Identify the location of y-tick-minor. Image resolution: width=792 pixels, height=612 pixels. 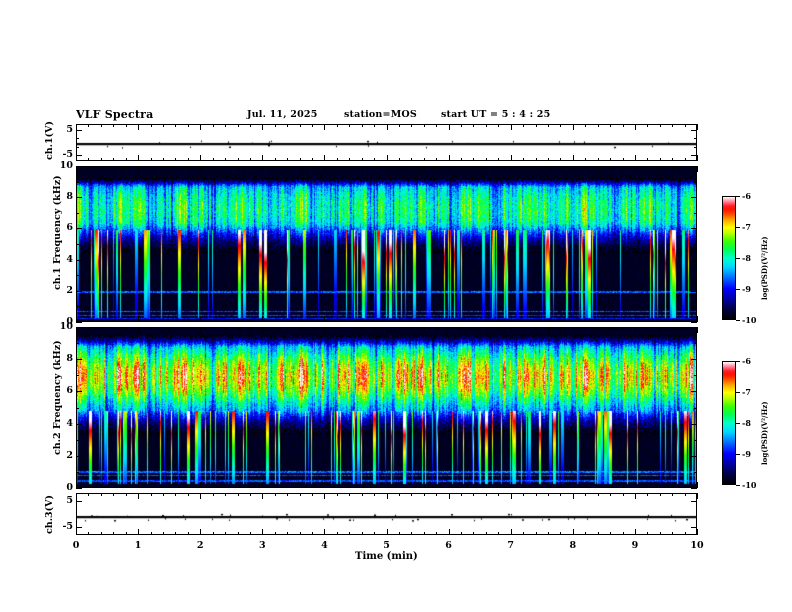
(695, 139).